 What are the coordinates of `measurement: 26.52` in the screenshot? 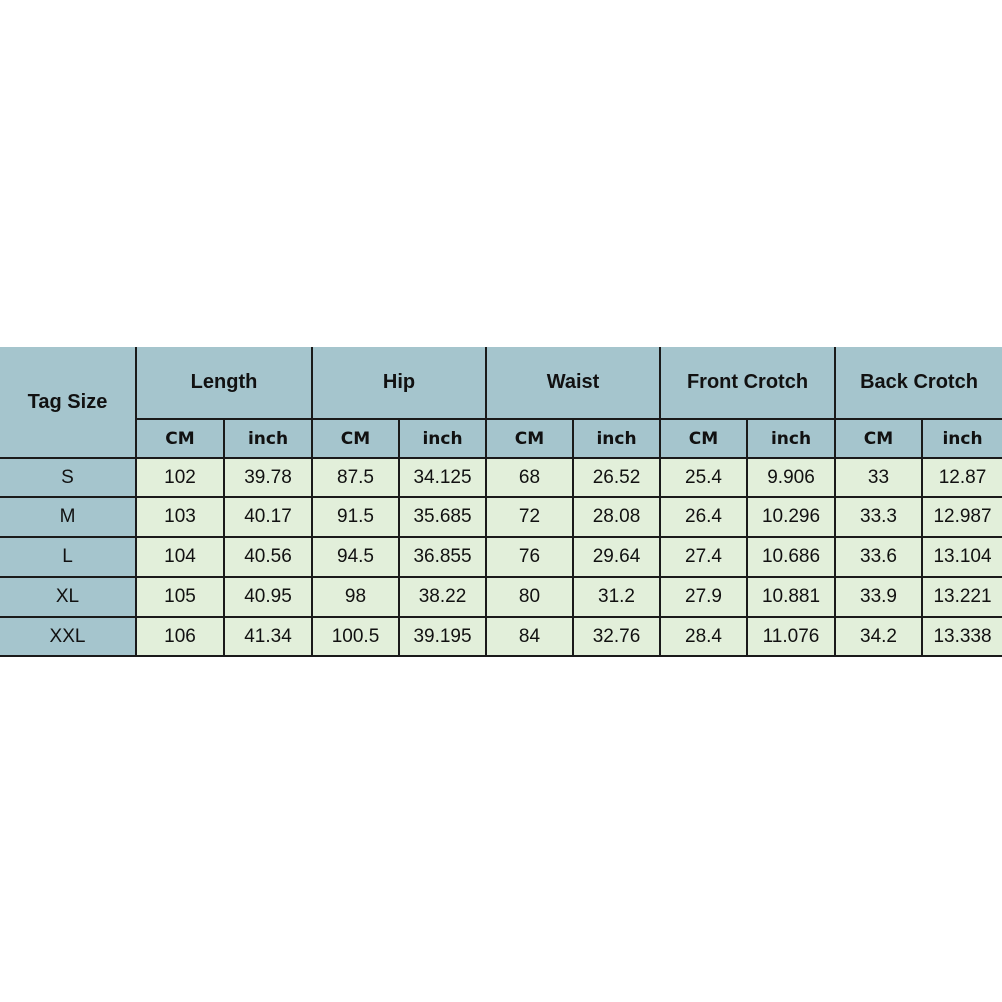 It's located at (617, 478).